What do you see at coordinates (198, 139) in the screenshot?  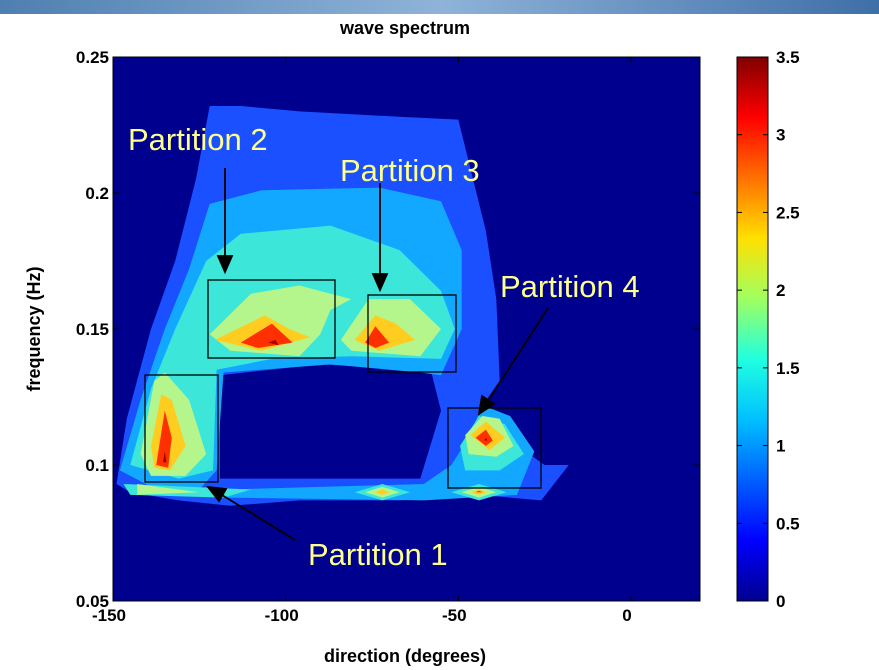 I see `annotation: Partition 2` at bounding box center [198, 139].